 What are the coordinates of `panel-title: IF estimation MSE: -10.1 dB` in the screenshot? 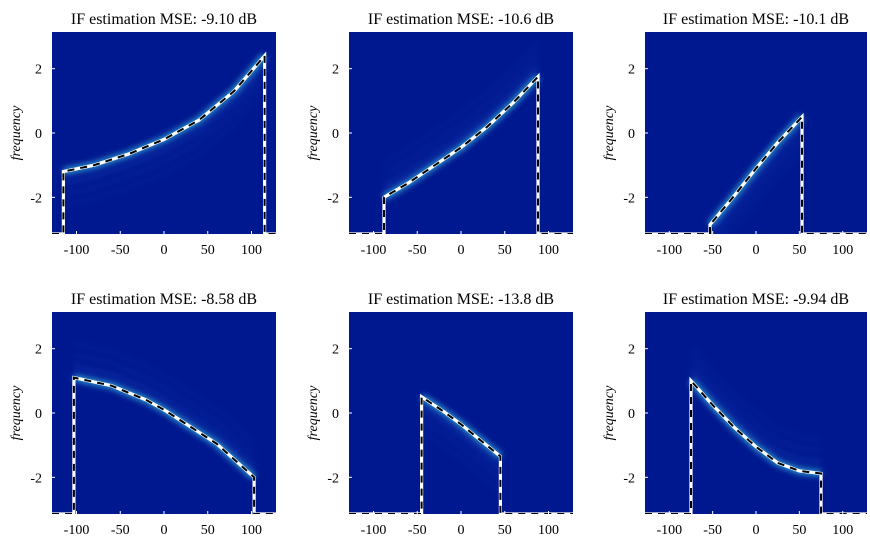 It's located at (756, 19).